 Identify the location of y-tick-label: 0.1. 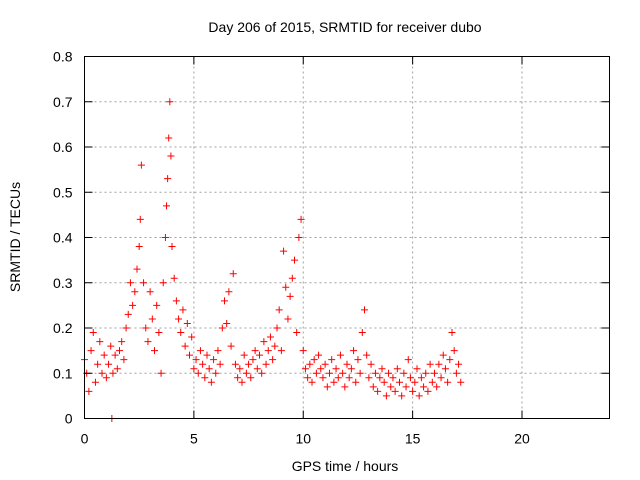
(63, 373).